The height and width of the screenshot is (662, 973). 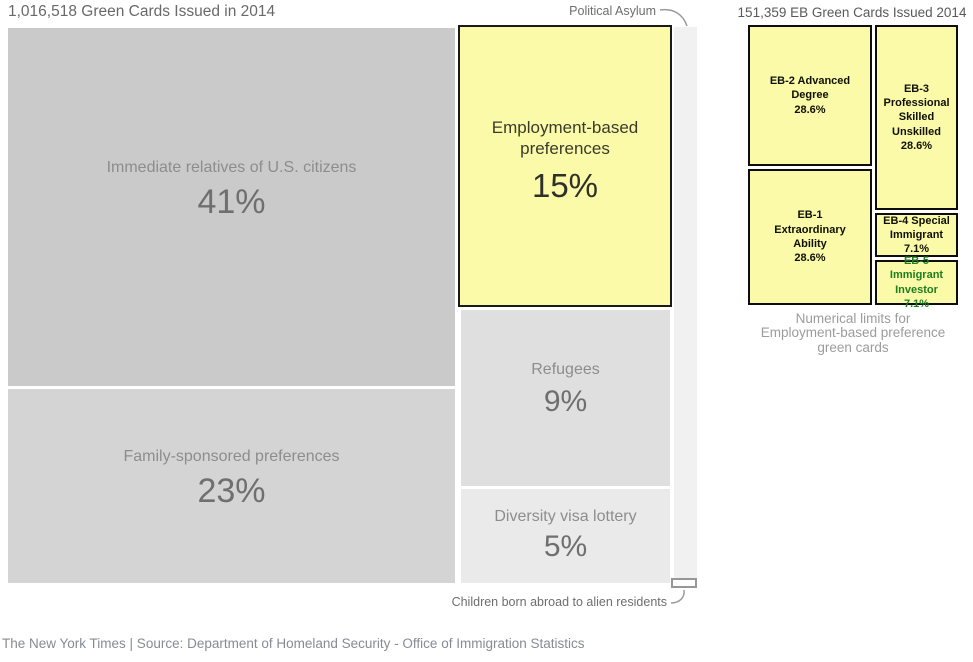 I want to click on cell-label: Immediate relatives of U.S. citizens, so click(x=231, y=167).